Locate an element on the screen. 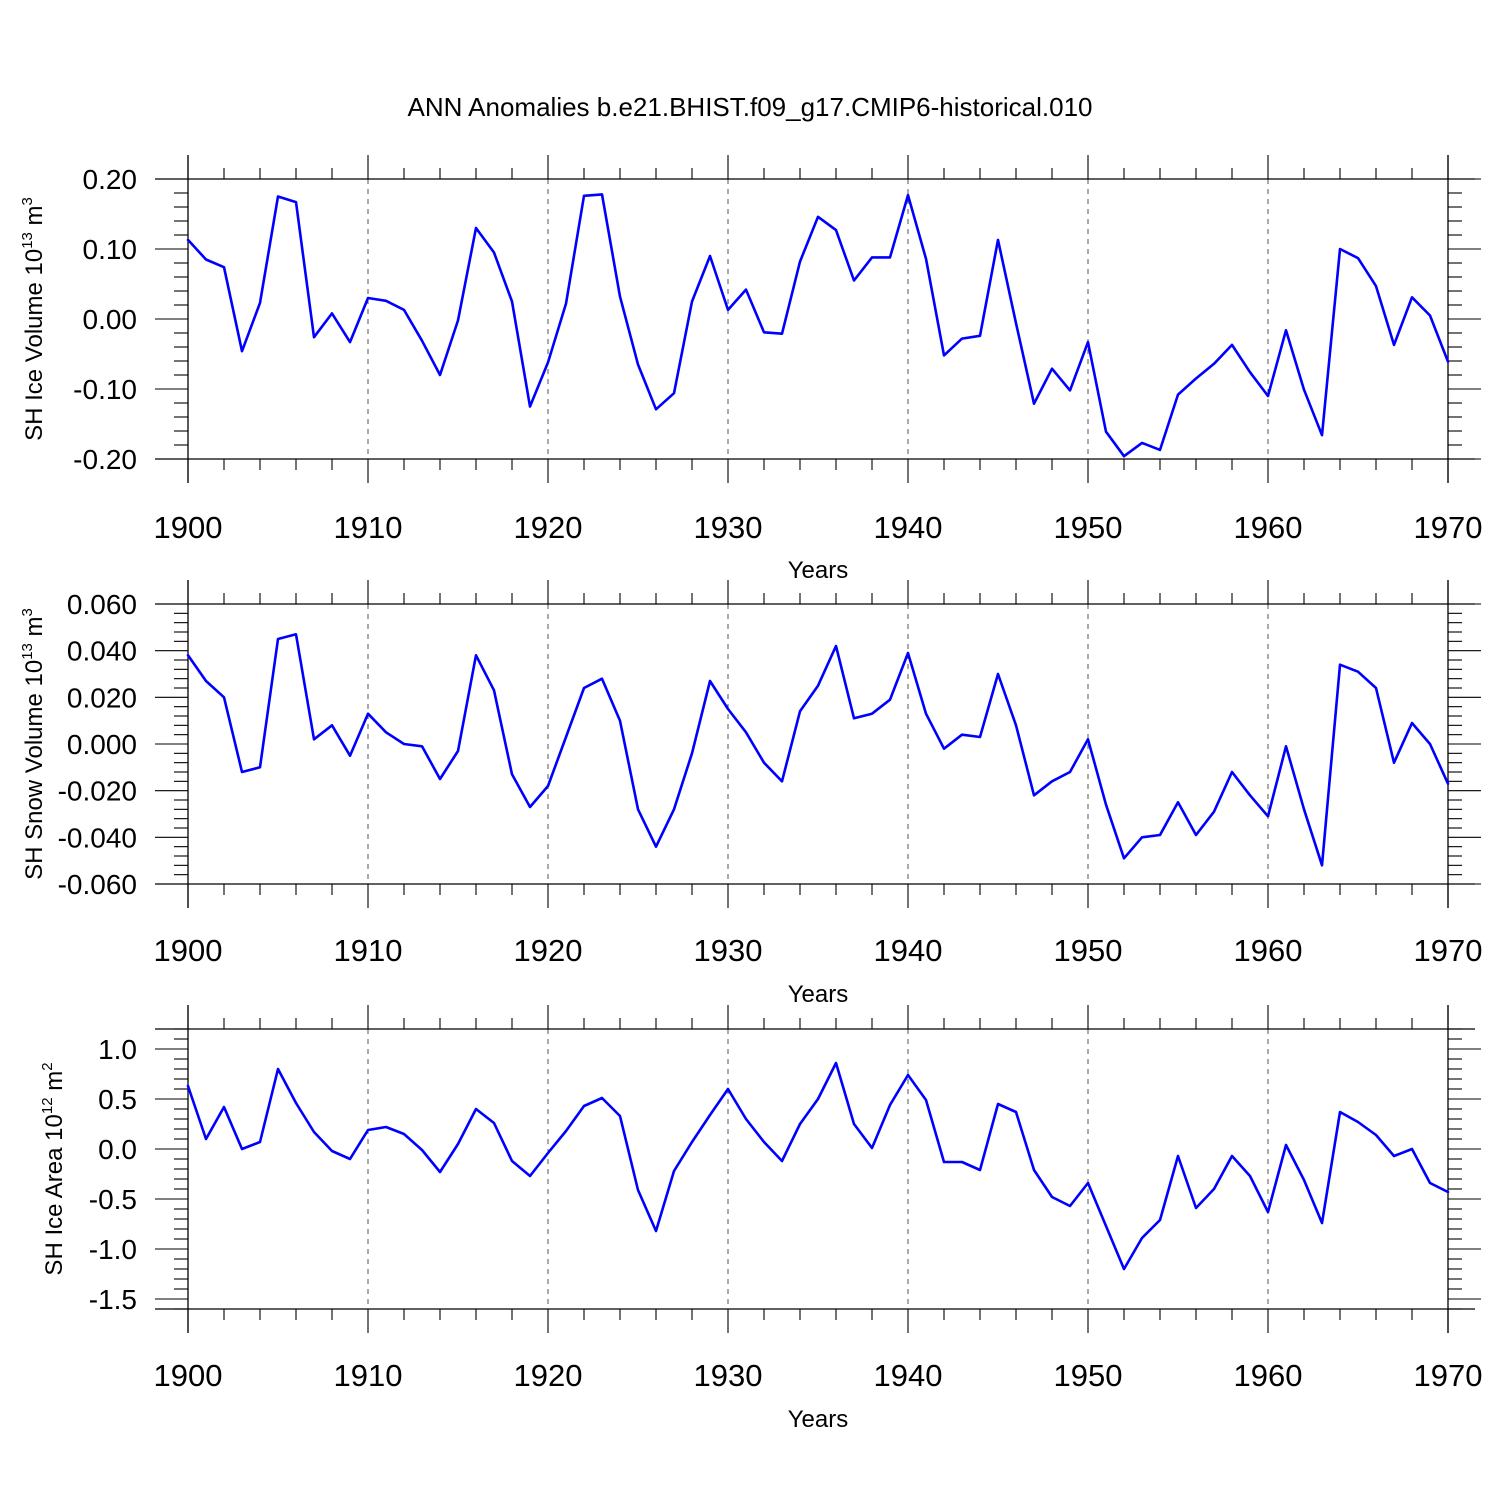  y-tick-label: -0.10 is located at coordinates (105, 389).